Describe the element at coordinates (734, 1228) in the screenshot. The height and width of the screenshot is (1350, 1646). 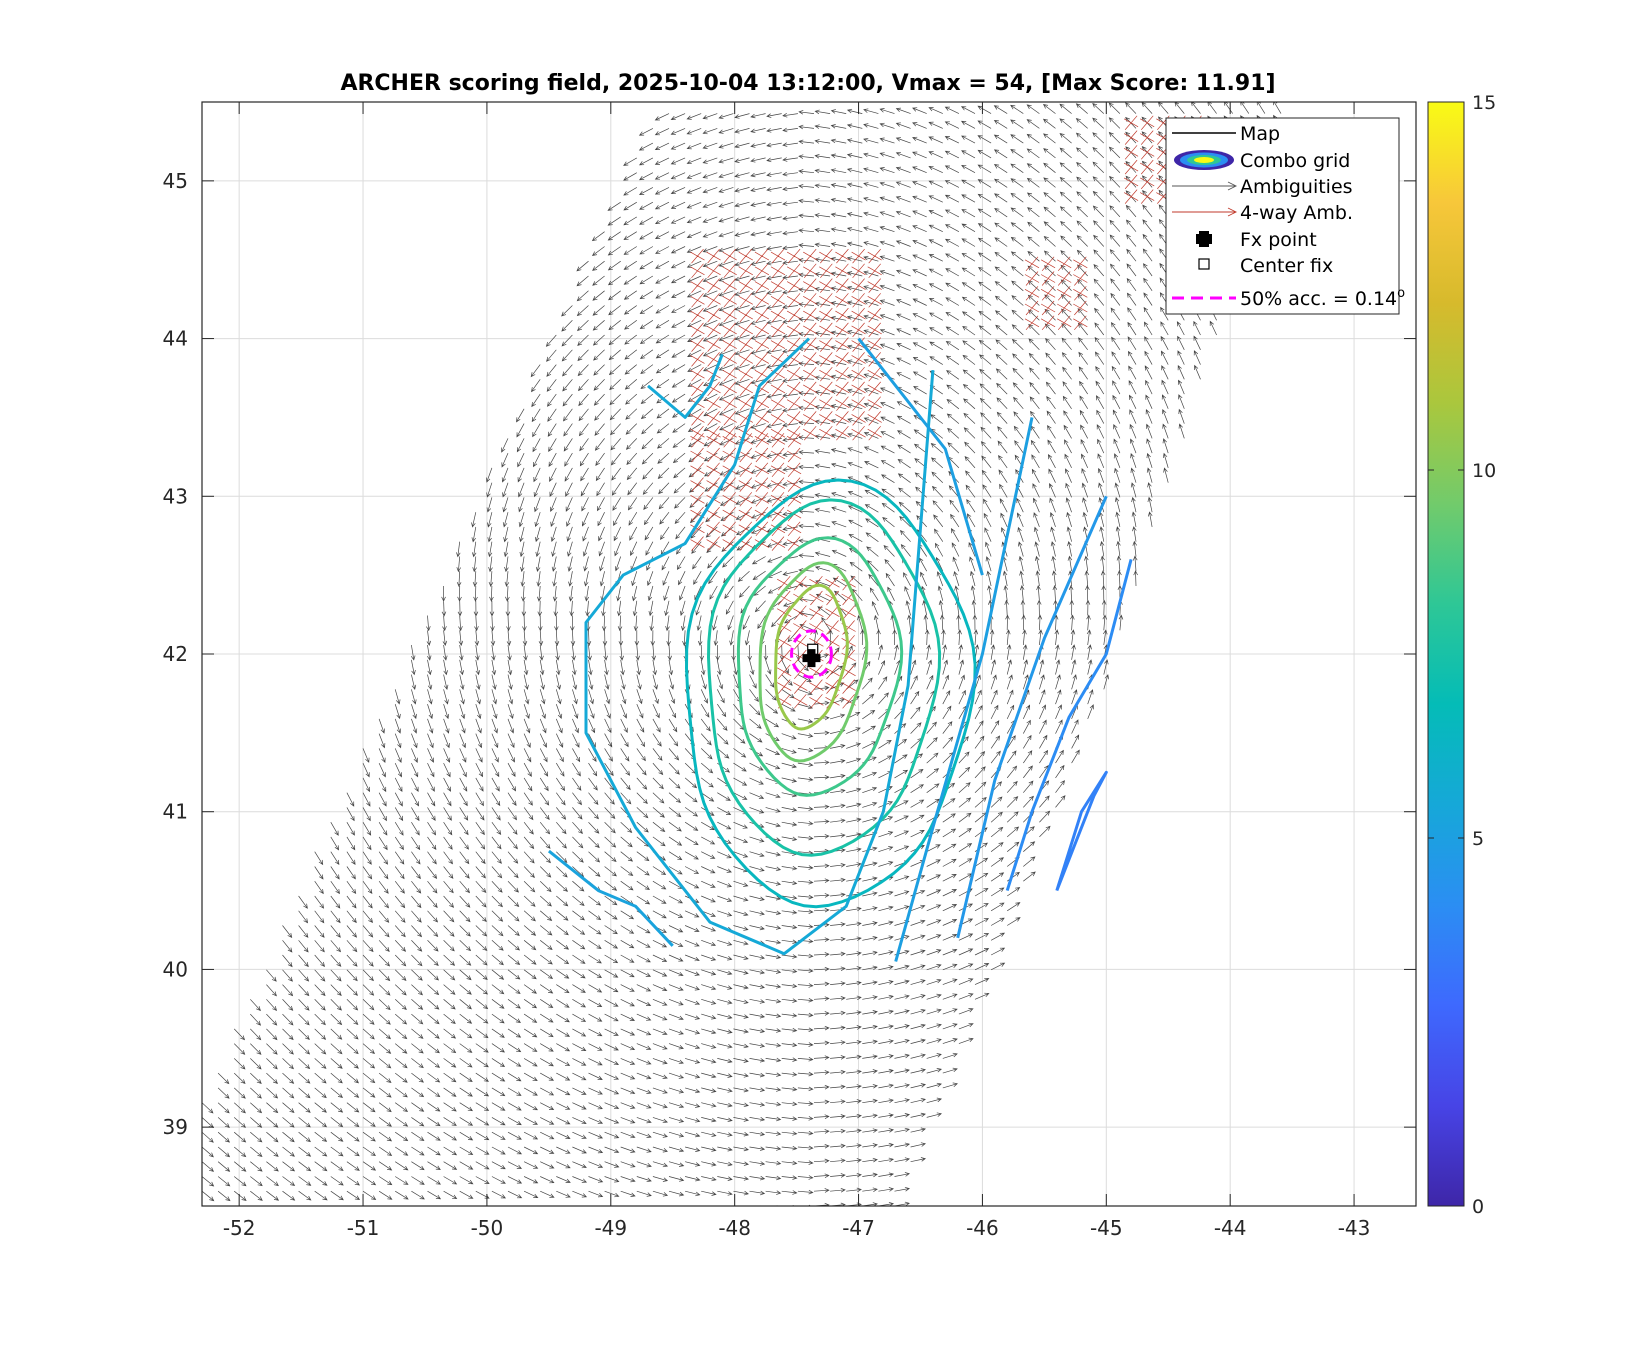
I see `x-tick-label: -48` at that location.